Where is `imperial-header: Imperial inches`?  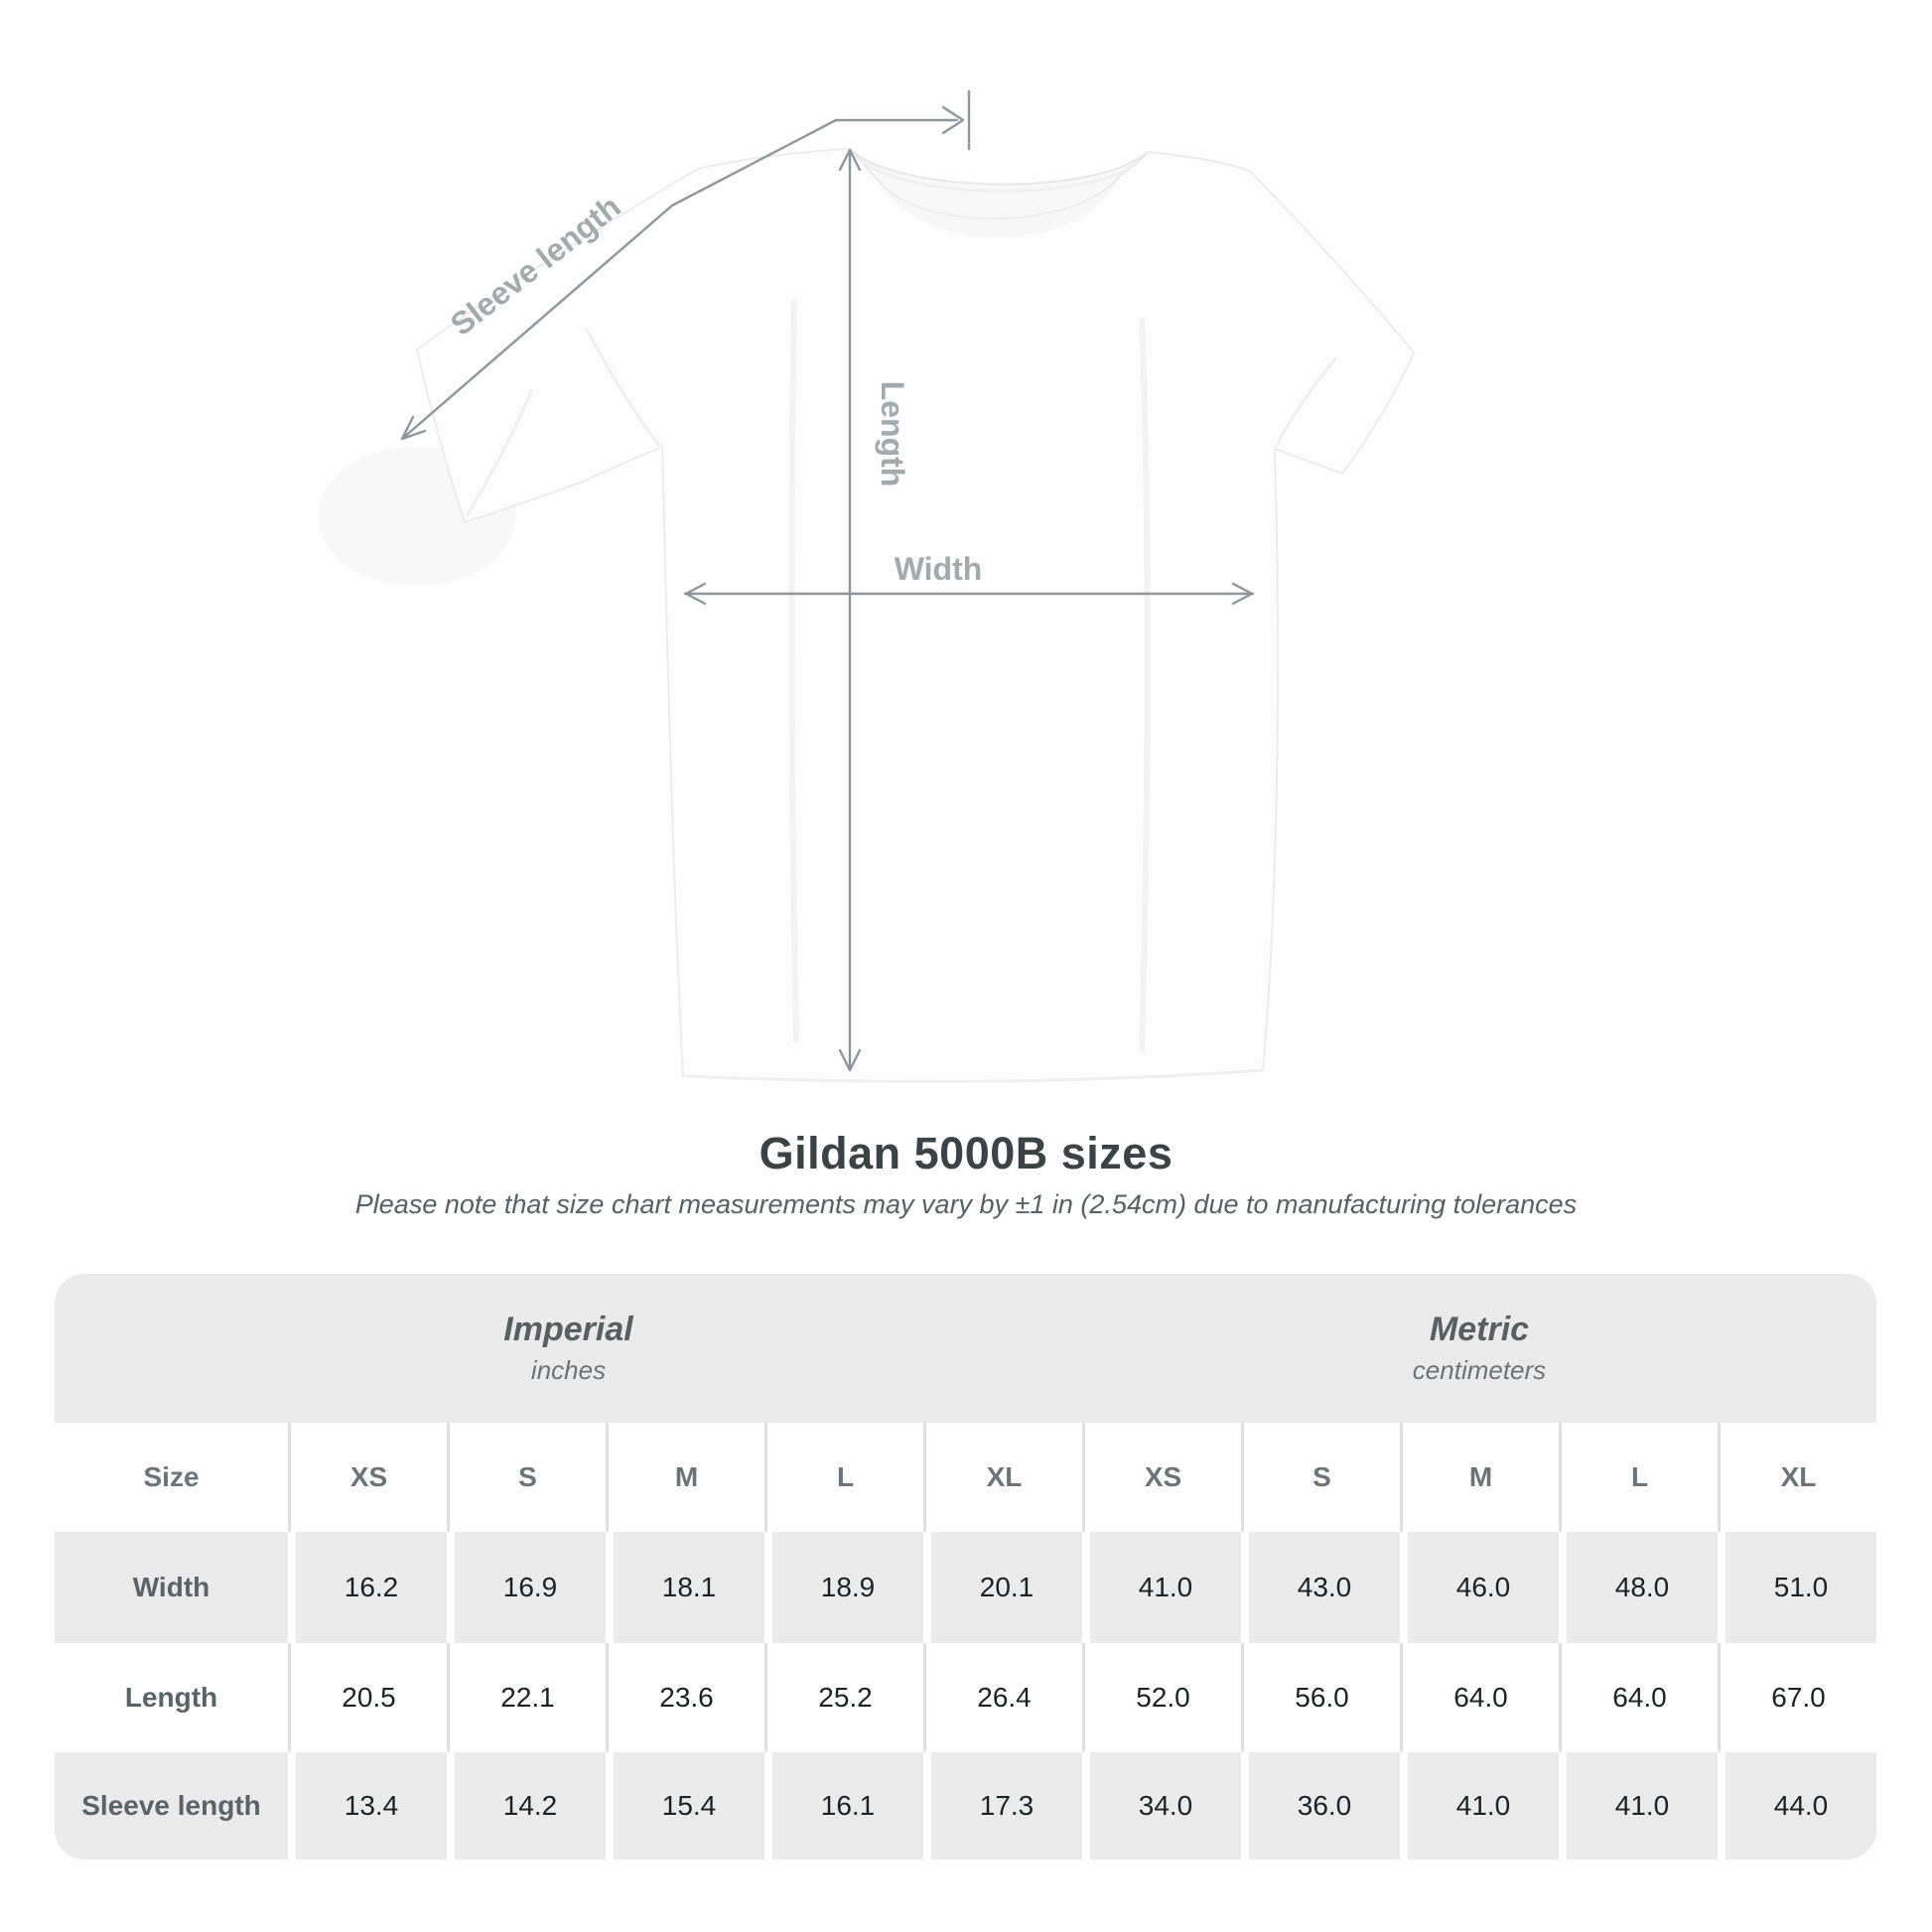 imperial-header: Imperial inches is located at coordinates (569, 1348).